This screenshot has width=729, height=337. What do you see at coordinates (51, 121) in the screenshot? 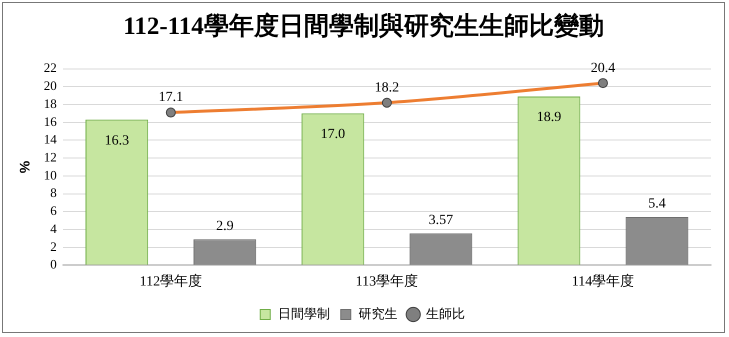
I see `y-tick-label: 16` at bounding box center [51, 121].